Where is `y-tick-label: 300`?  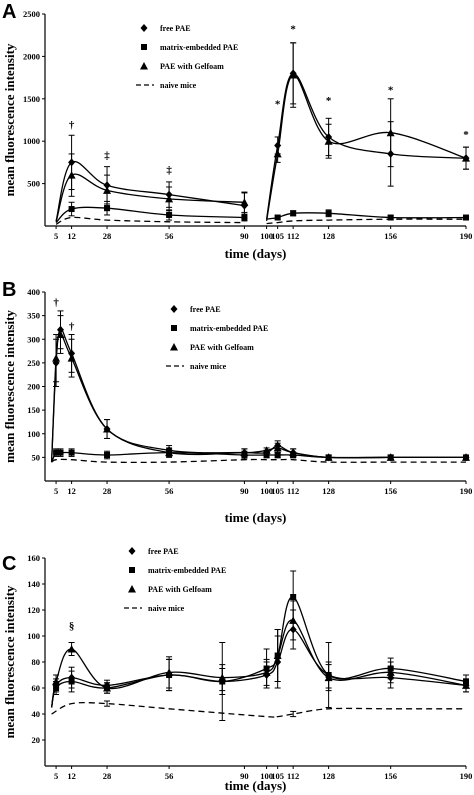 y-tick-label: 300 is located at coordinates (33, 339).